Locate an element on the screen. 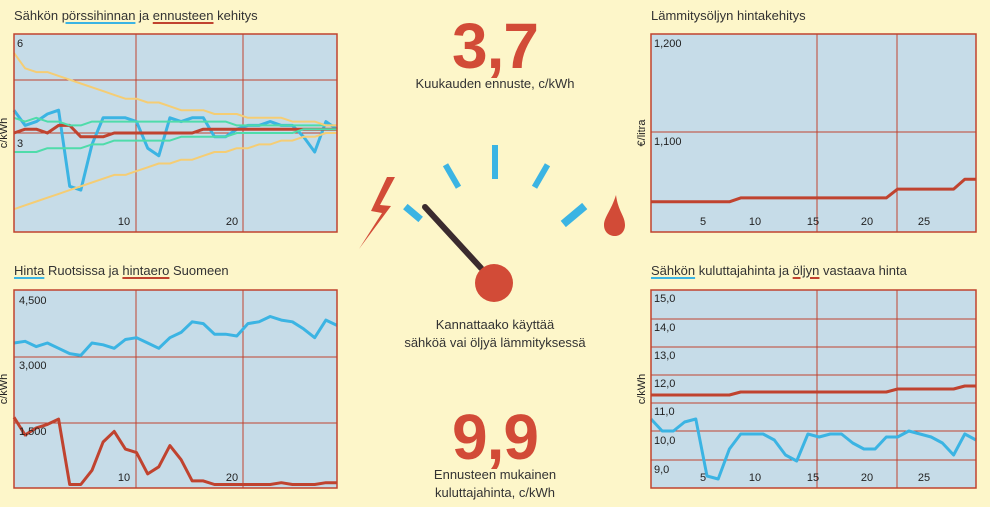 The height and width of the screenshot is (507, 990). consumer-price-label: Ennusteen mukainen kuluttajahinta, c/kWh is located at coordinates (495, 483).